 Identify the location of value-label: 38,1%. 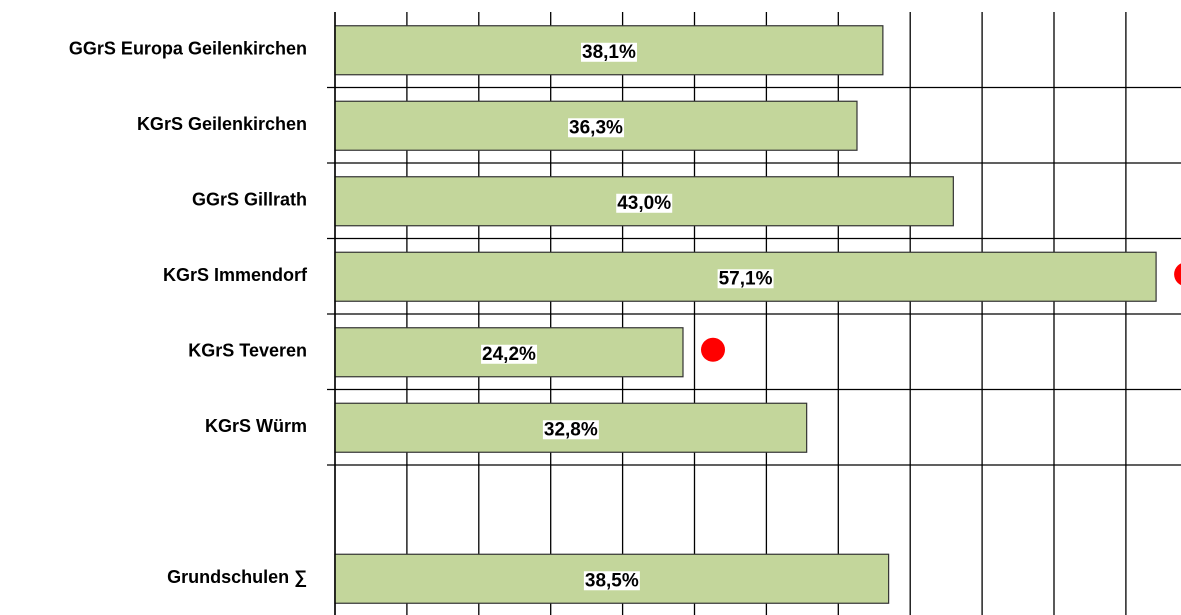
(609, 52).